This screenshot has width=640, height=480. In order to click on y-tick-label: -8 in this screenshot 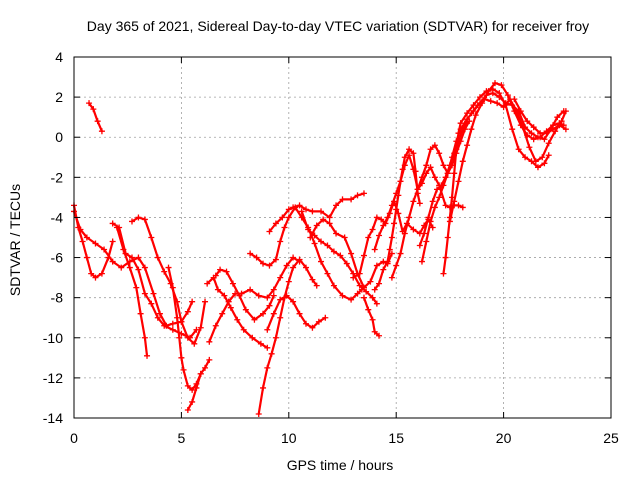, I will do `click(57, 298)`.